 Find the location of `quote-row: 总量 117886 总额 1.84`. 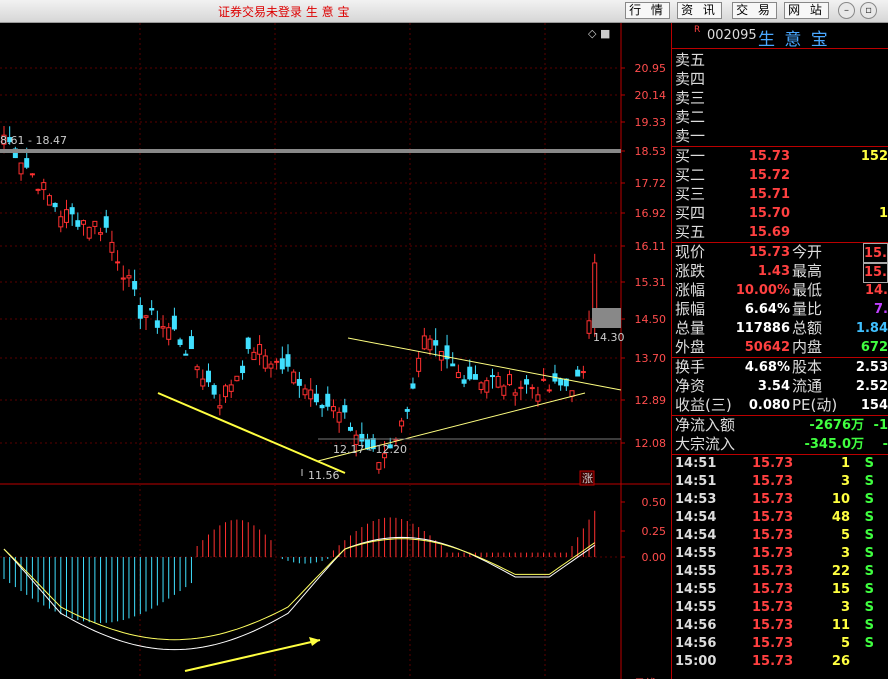

quote-row: 总量 117886 总额 1.84 is located at coordinates (780, 328).